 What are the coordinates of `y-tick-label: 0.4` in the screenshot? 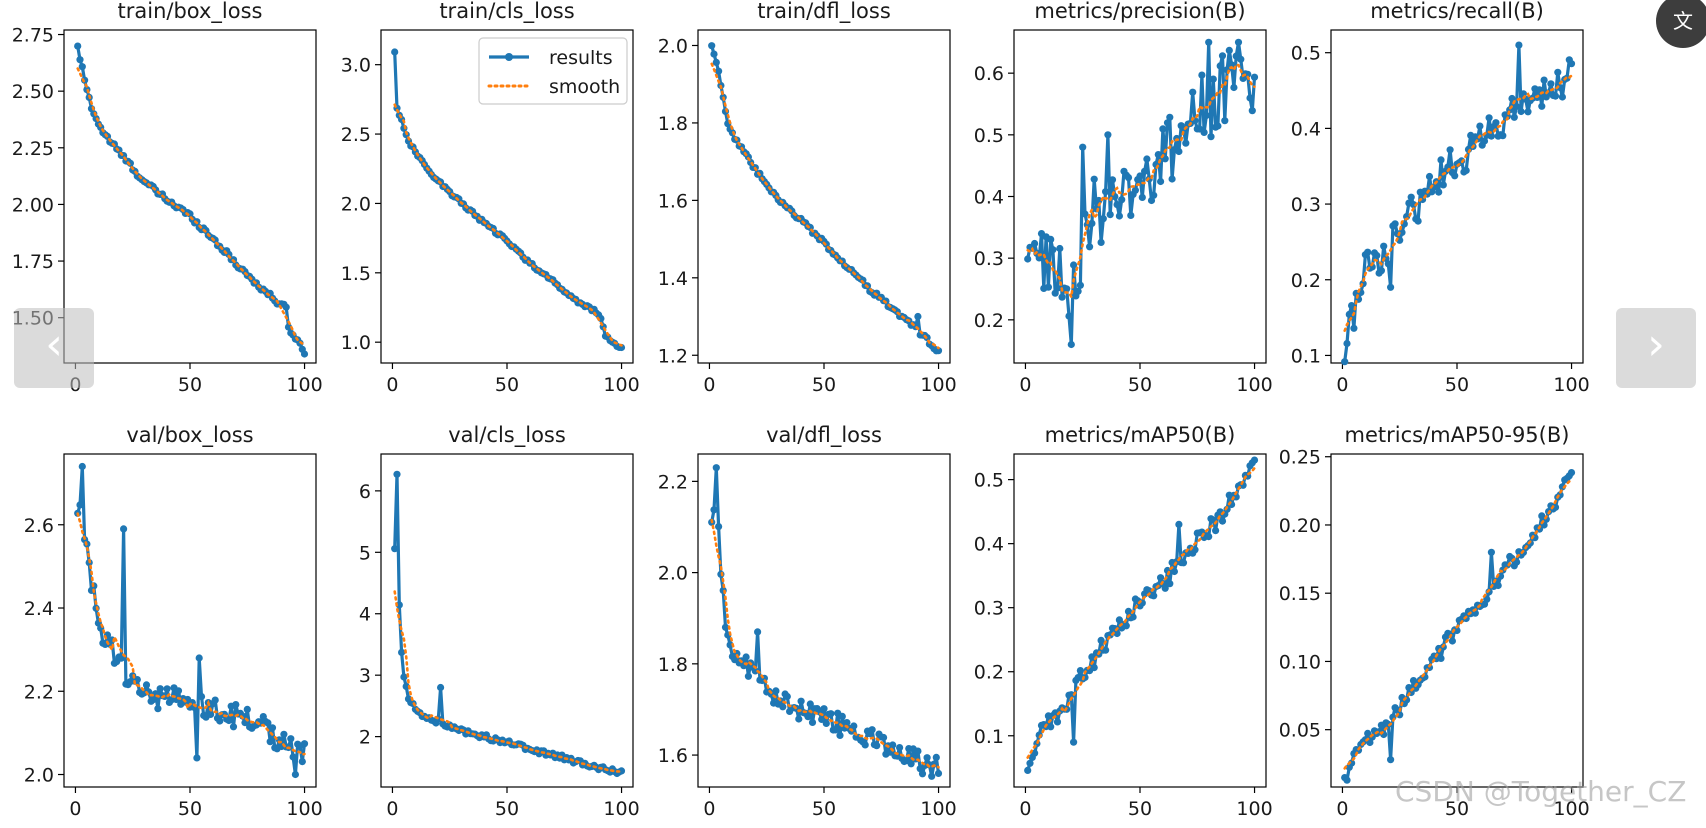 It's located at (1306, 129).